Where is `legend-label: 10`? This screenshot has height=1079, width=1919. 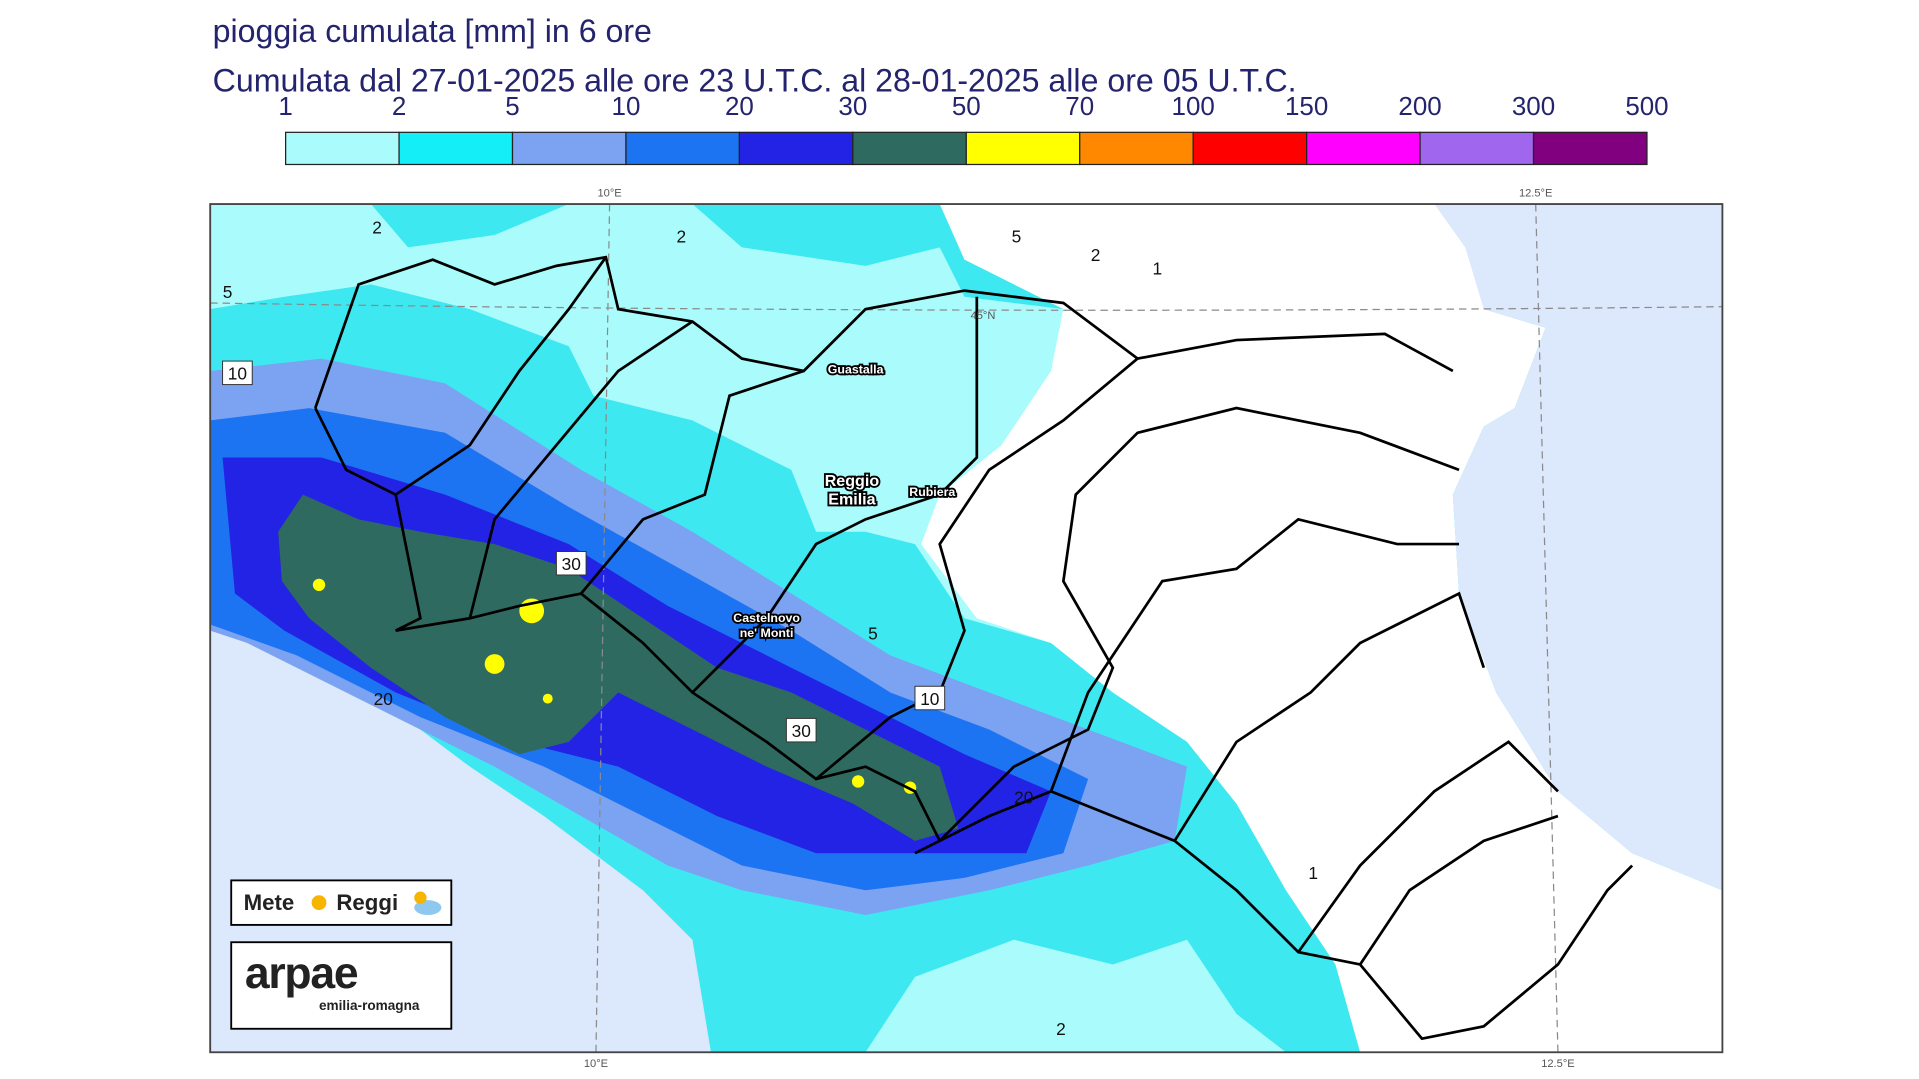 legend-label: 10 is located at coordinates (626, 106).